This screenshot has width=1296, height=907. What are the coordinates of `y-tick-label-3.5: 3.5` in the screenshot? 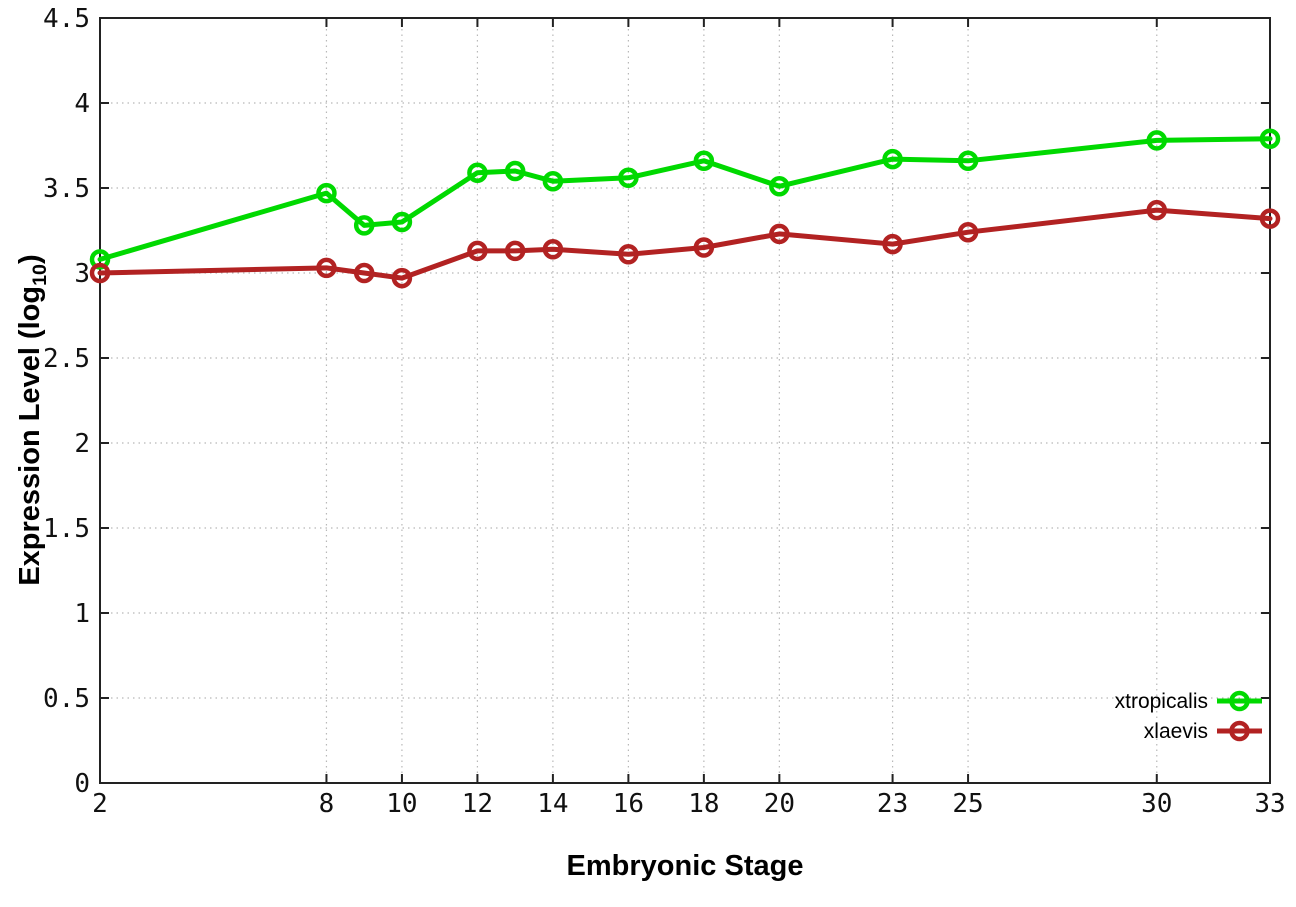 It's located at (66, 189).